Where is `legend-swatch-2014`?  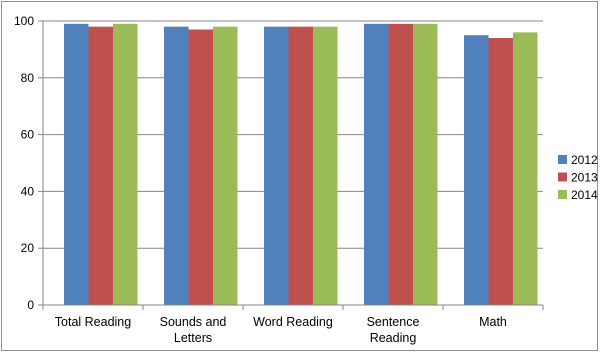 legend-swatch-2014 is located at coordinates (562, 194).